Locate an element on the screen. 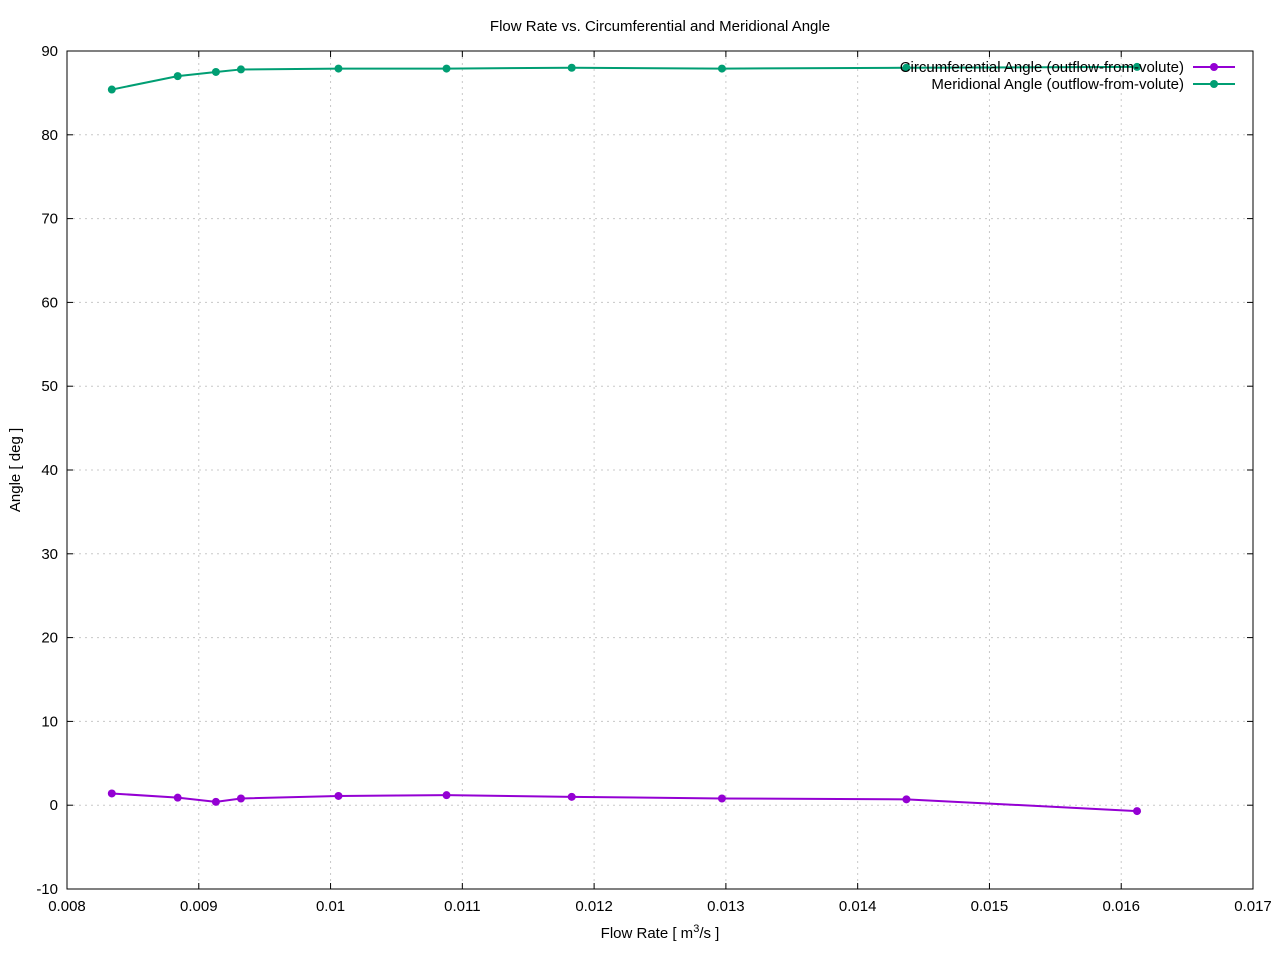 This screenshot has height=960, width=1280. series-line-circumferential is located at coordinates (624, 802).